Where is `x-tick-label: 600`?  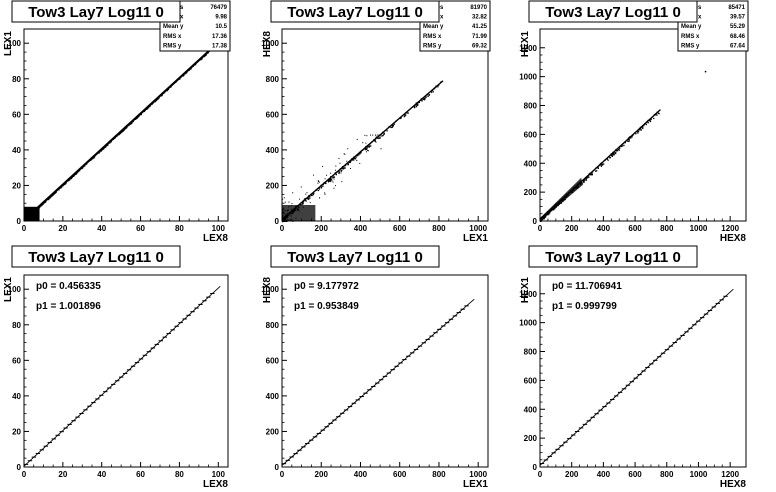 x-tick-label: 600 is located at coordinates (635, 228).